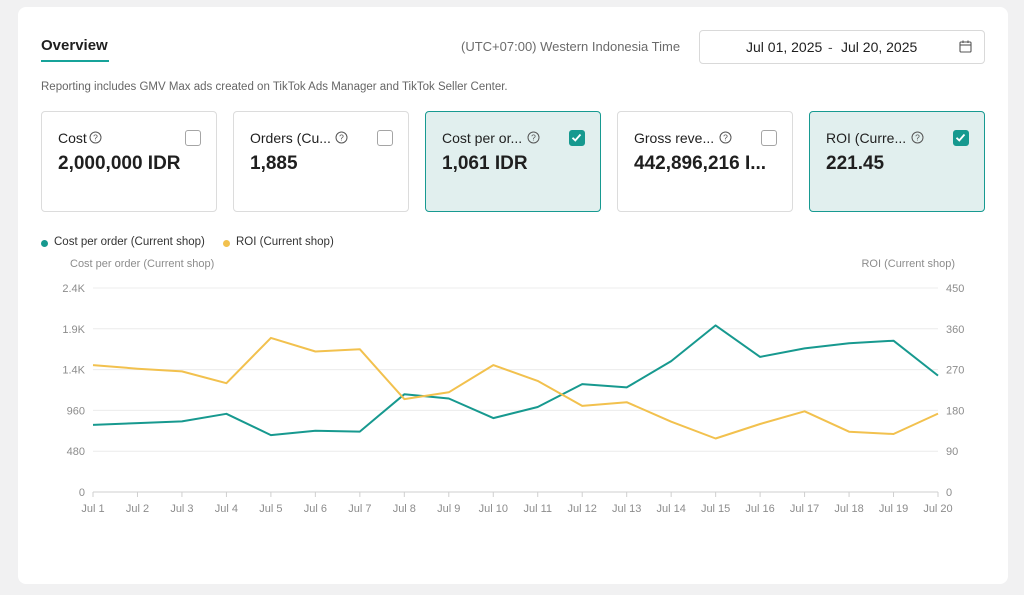  What do you see at coordinates (72, 138) in the screenshot?
I see `metric-label: Cost` at bounding box center [72, 138].